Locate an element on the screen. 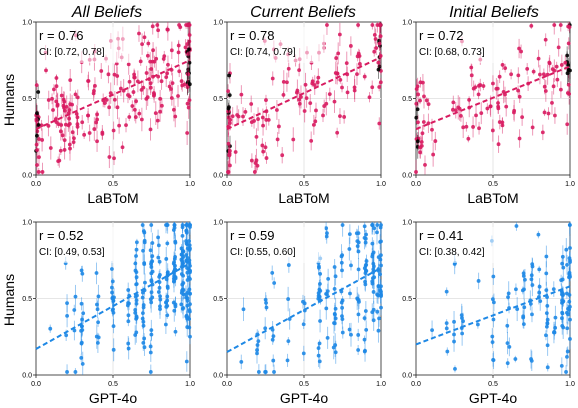 The image size is (578, 408). y-tick-label: 1.0 is located at coordinates (27, 223).